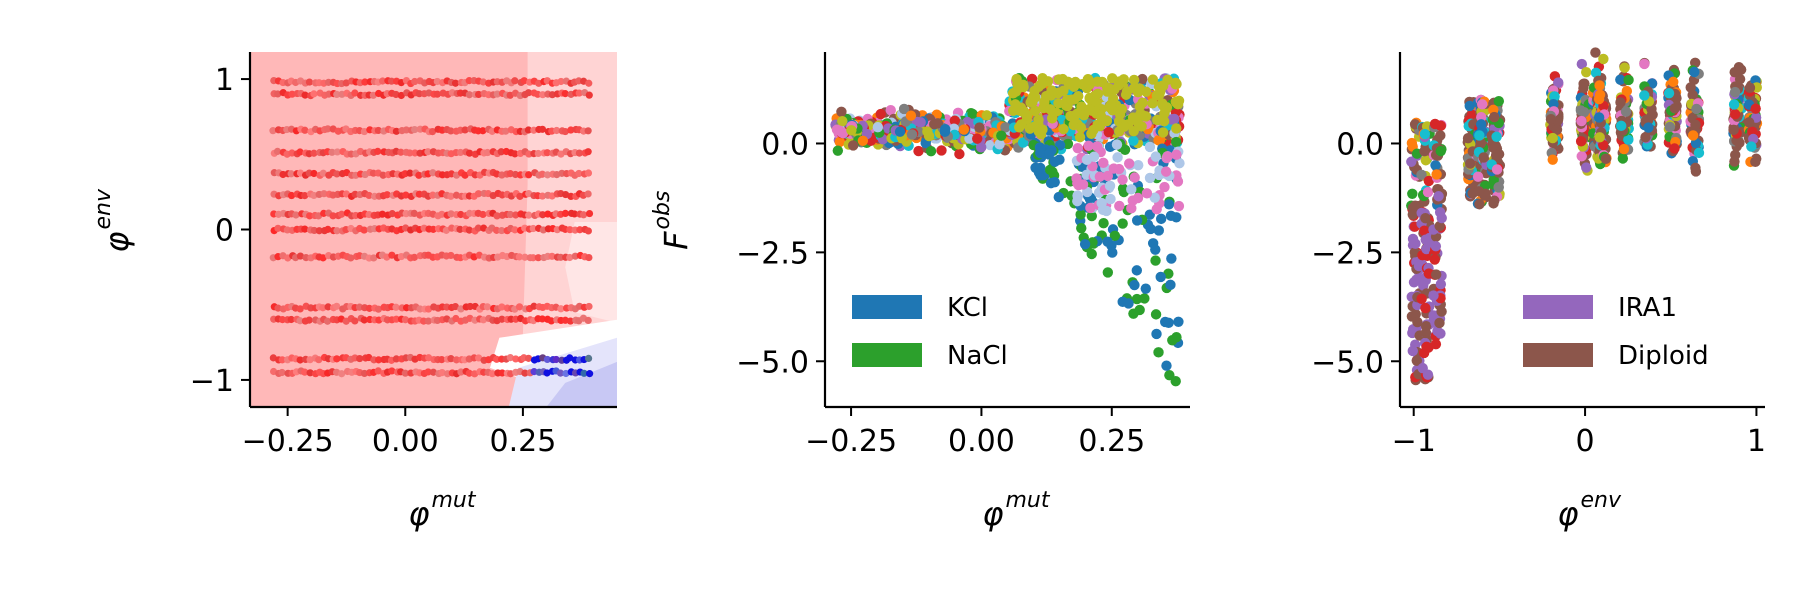 The image size is (1800, 600). I want to click on x-tick-label: −0.25, so click(288, 441).